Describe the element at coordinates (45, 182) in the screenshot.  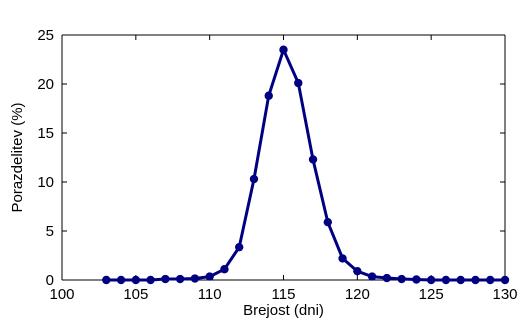
I see `y-tick-label: 10` at that location.